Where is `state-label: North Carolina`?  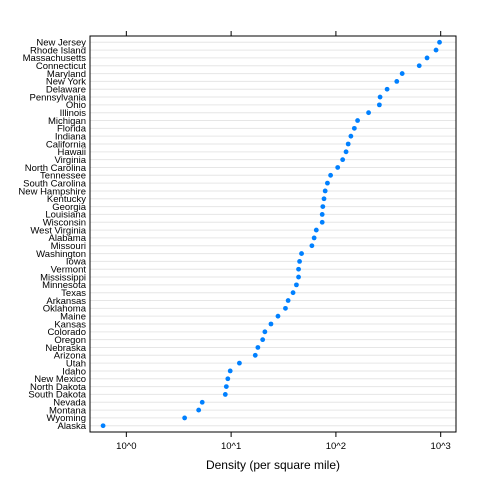
state-label: North Carolina is located at coordinates (56, 168).